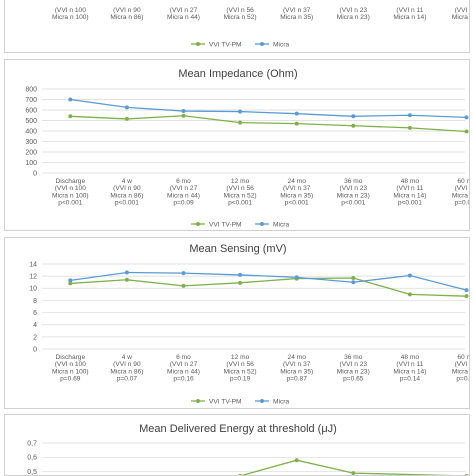 The height and width of the screenshot is (476, 474). What do you see at coordinates (238, 429) in the screenshot?
I see `chart-title: Mean Delivered Energy at threshold (μJ)` at bounding box center [238, 429].